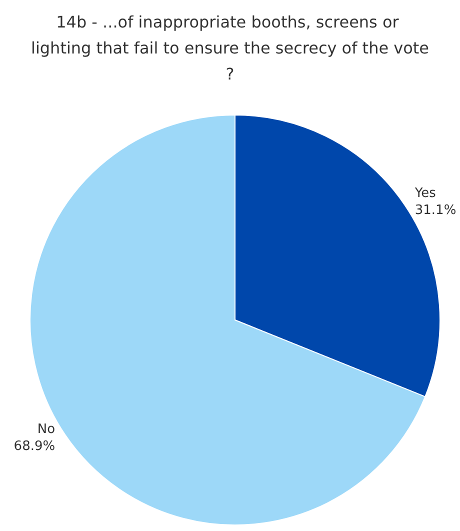 This screenshot has width=460, height=531. I want to click on data-label: 68.9%, so click(35, 446).